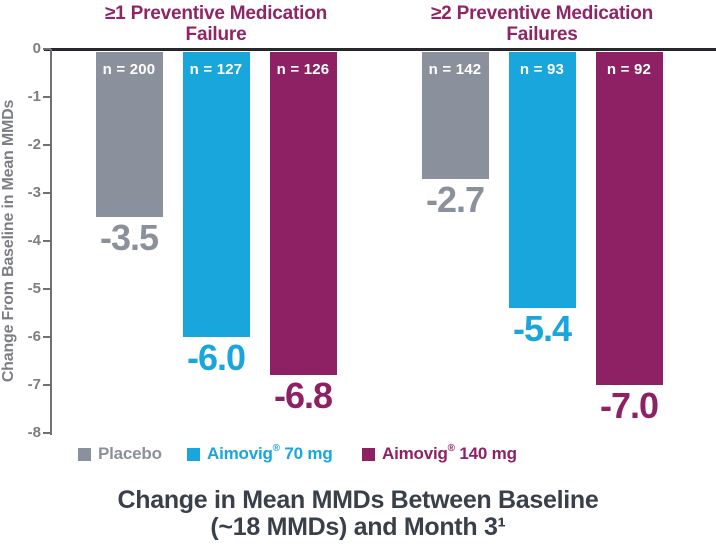  I want to click on y-tick-label: 0, so click(36, 48).